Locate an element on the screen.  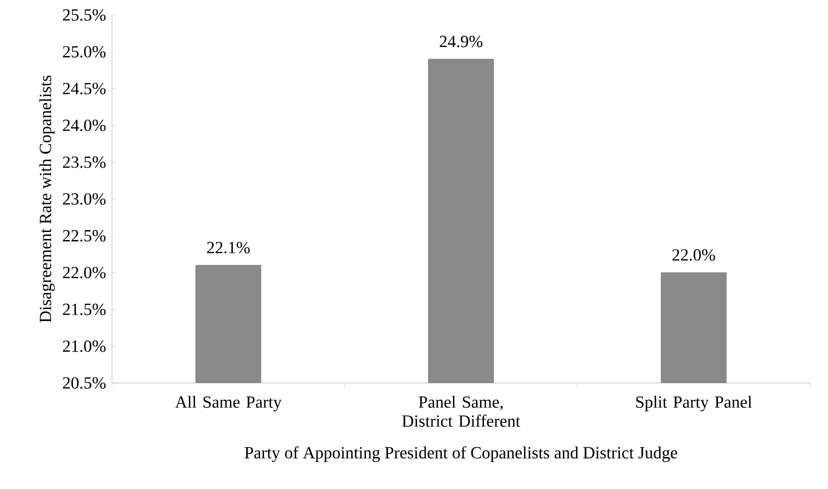
x-tick-label: Panel Same, District Different is located at coordinates (461, 411).